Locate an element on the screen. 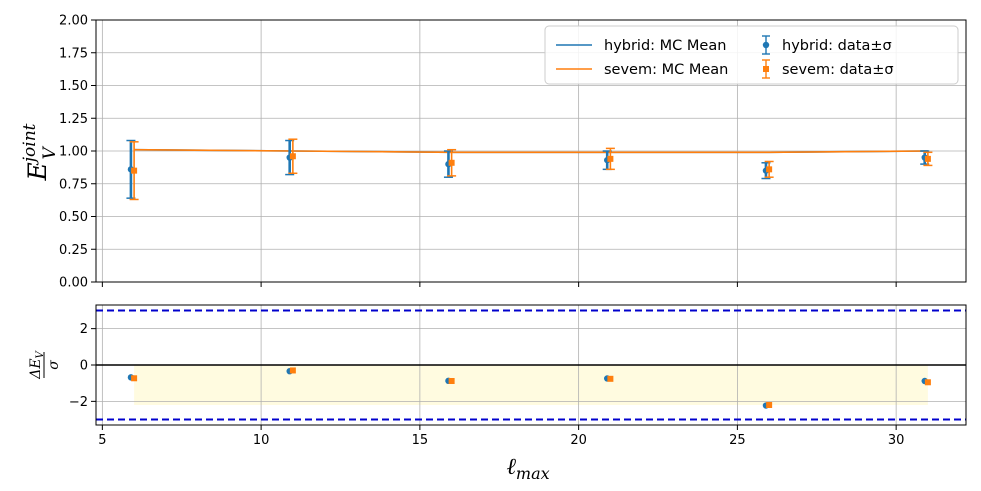 This screenshot has width=981, height=491. bottom-y-label-sub: V is located at coordinates (40, 353).